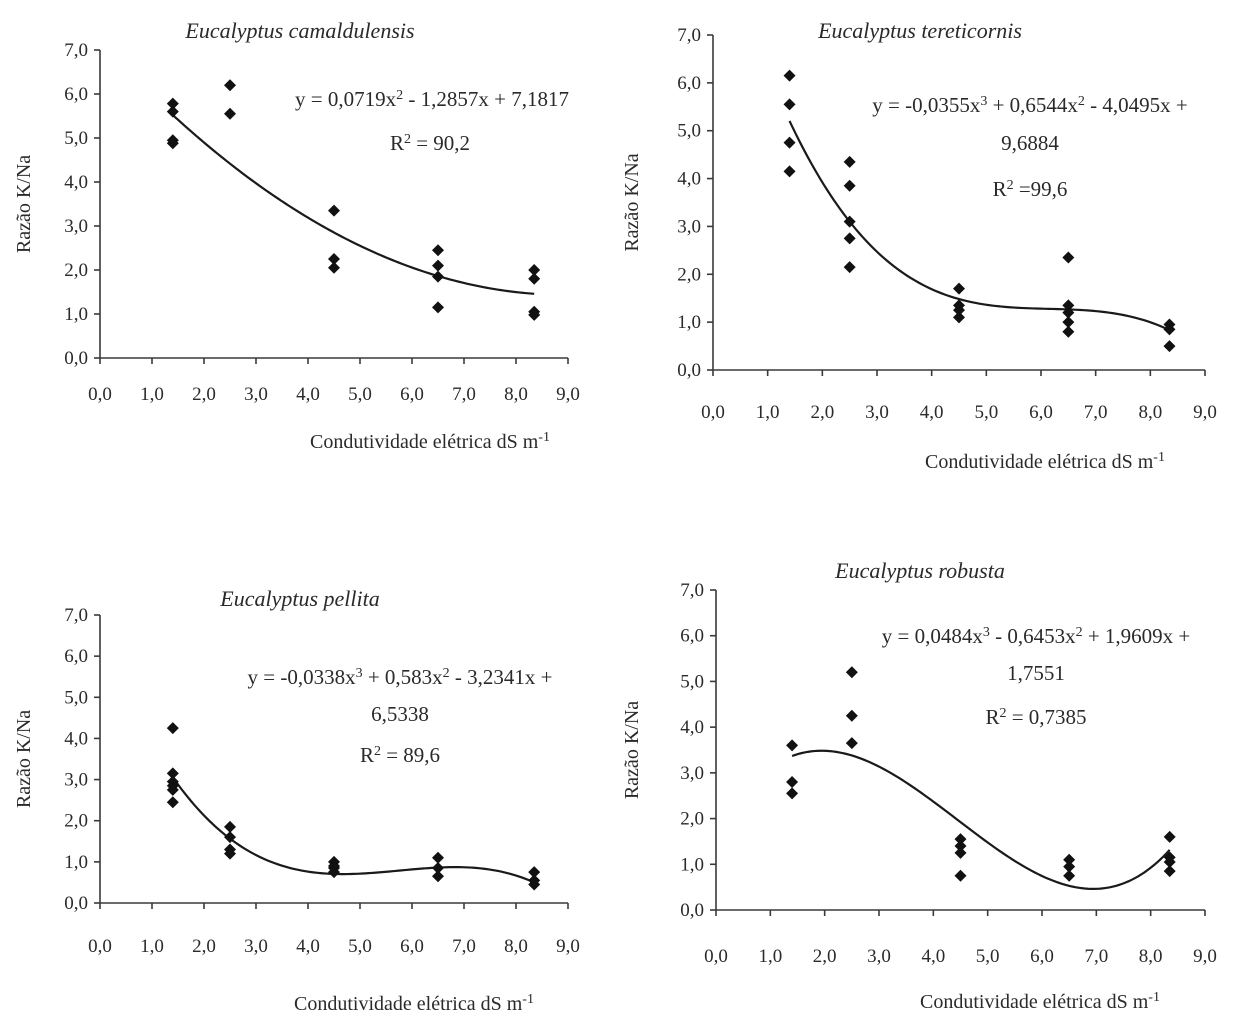 The height and width of the screenshot is (1023, 1234). Describe the element at coordinates (1036, 636) in the screenshot. I see `regression-equation: y = 0,0484x3 - 0,6453x2 + 1,9609x +` at that location.